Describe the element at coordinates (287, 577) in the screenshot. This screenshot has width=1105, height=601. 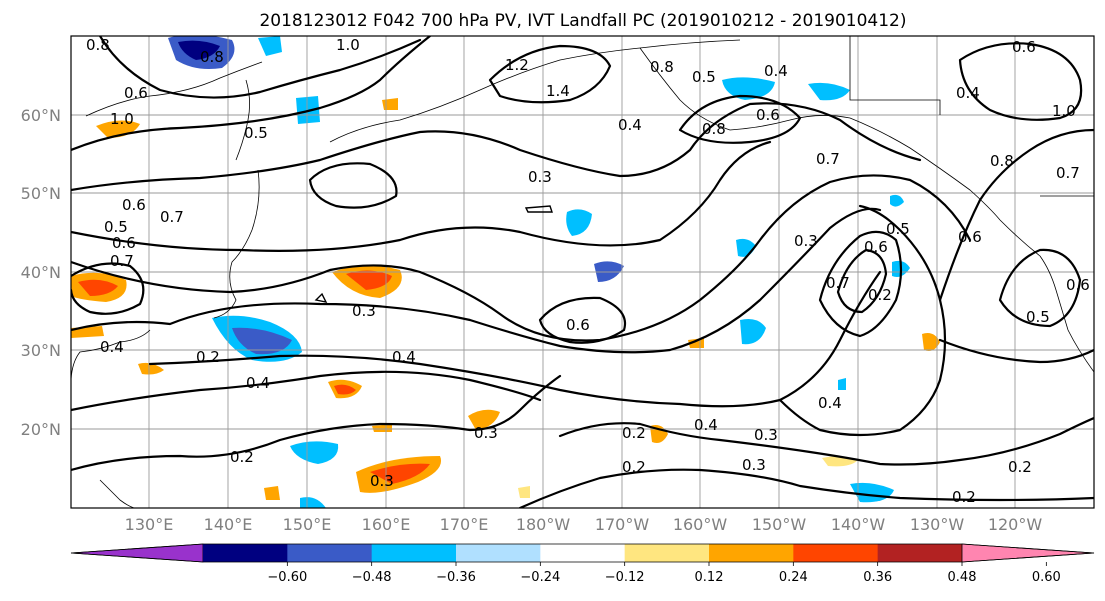
I see `colorbar-tick-label: −0.60` at that location.